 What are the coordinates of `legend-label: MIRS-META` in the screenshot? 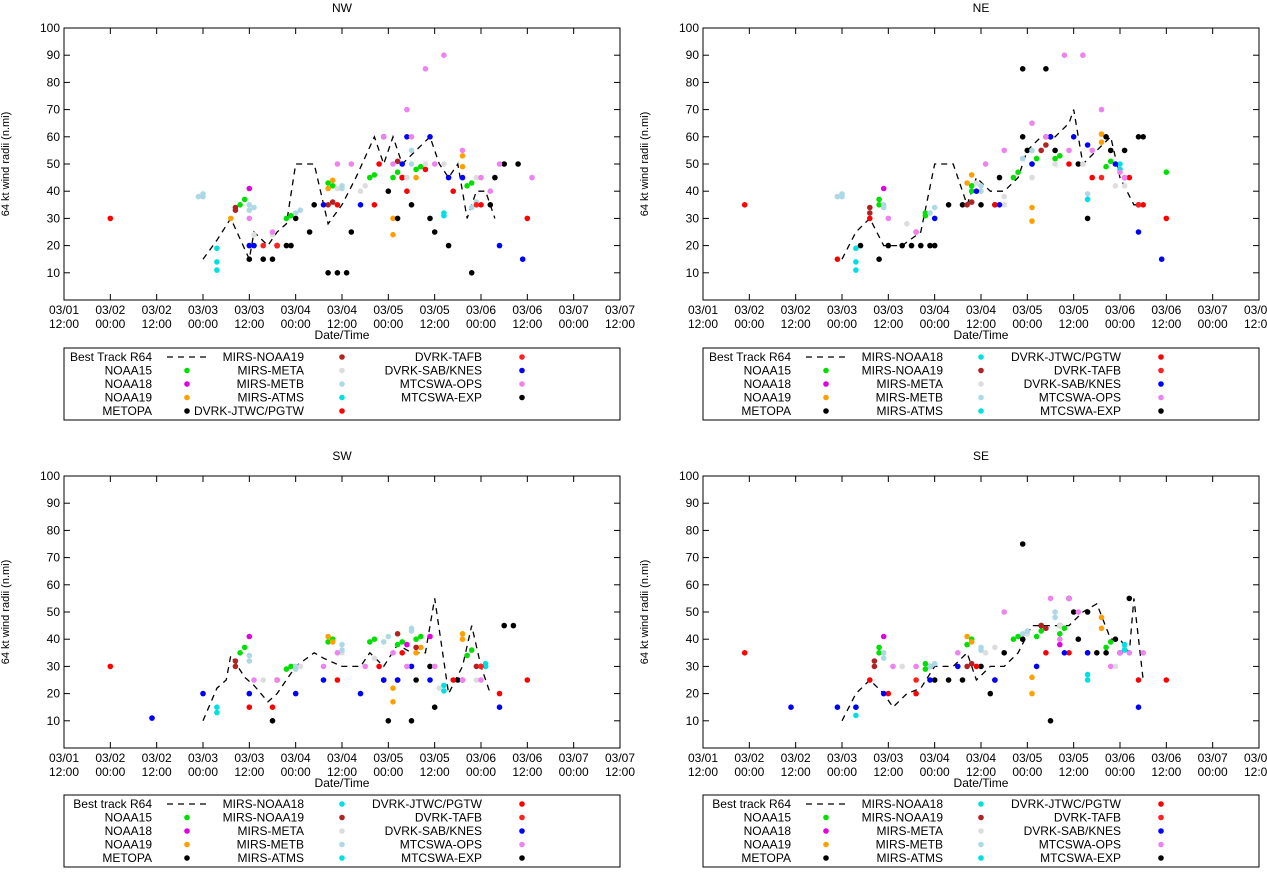 It's located at (271, 371).